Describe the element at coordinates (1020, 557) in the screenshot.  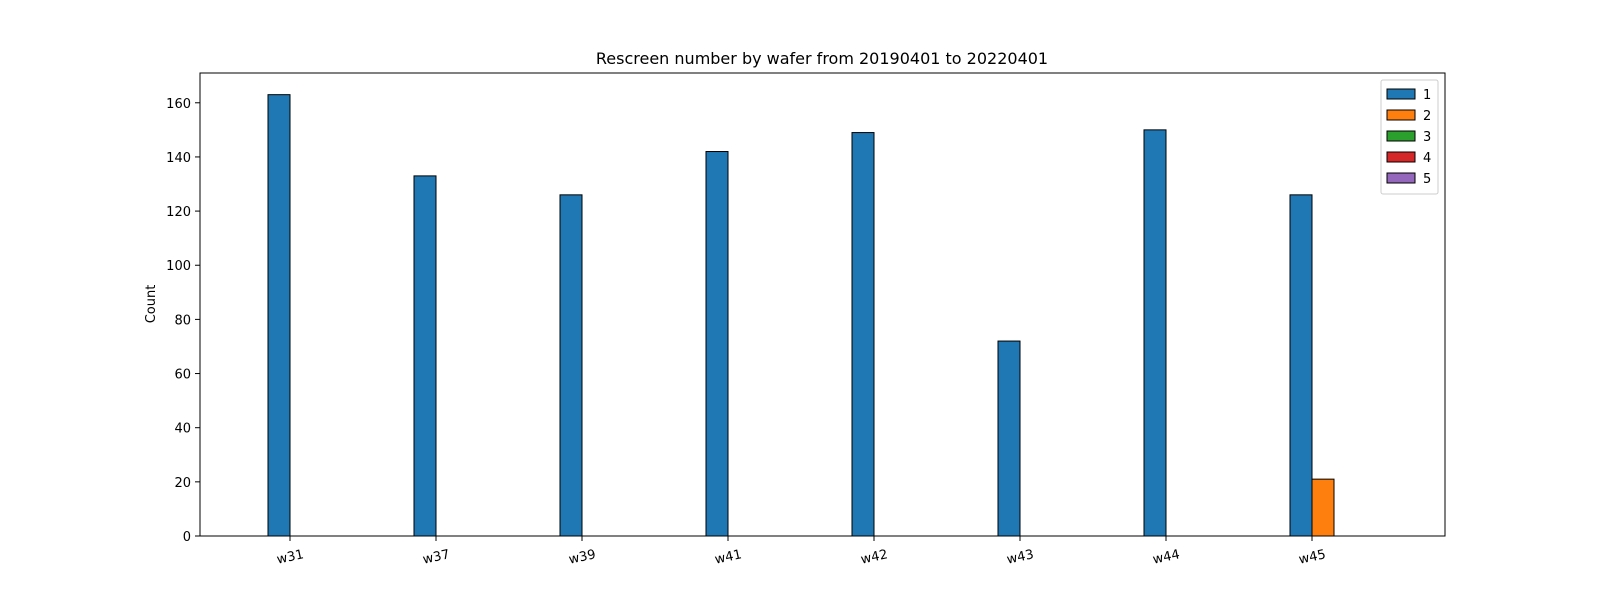
I see `x-tick-label: w43` at that location.